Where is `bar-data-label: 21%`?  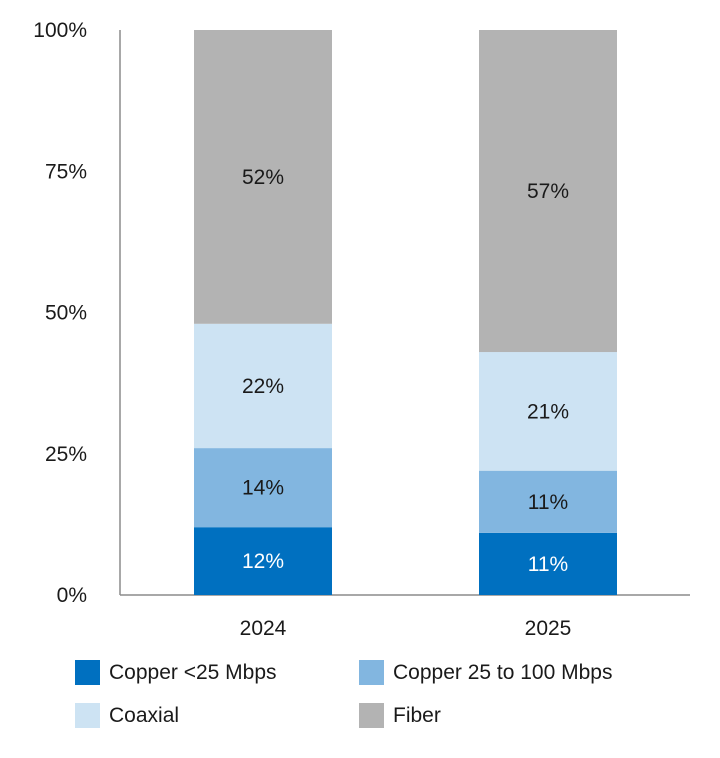 bar-data-label: 21% is located at coordinates (548, 411).